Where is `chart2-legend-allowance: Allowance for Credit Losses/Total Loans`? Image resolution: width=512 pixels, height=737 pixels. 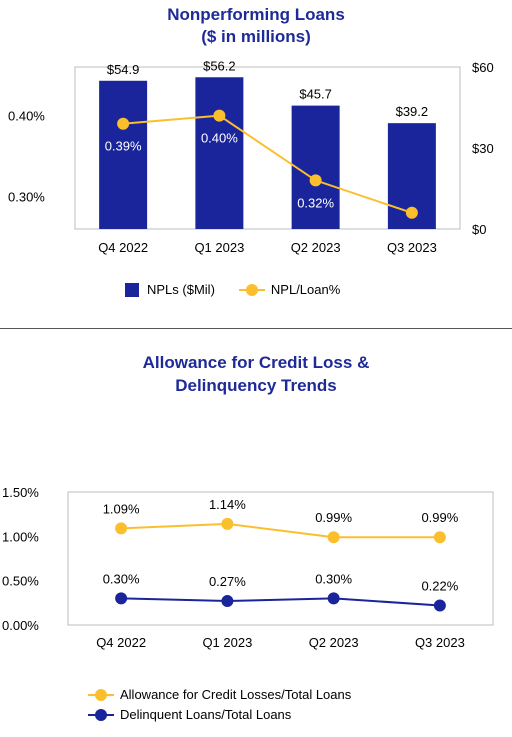 chart2-legend-allowance: Allowance for Credit Losses/Total Loans is located at coordinates (219, 694).